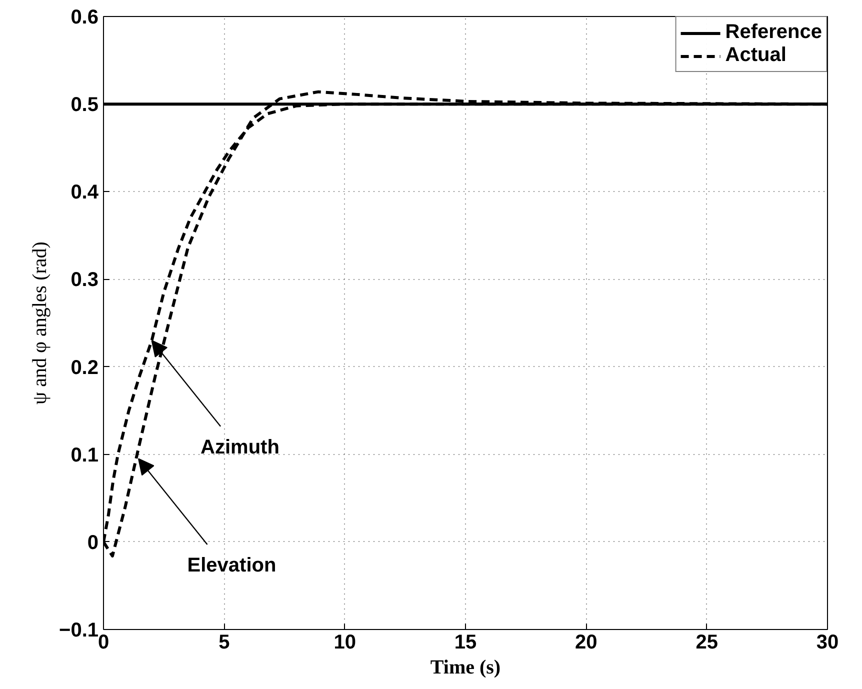 This screenshot has height=689, width=862. What do you see at coordinates (78, 631) in the screenshot?
I see `y-tick-label: −0.1` at bounding box center [78, 631].